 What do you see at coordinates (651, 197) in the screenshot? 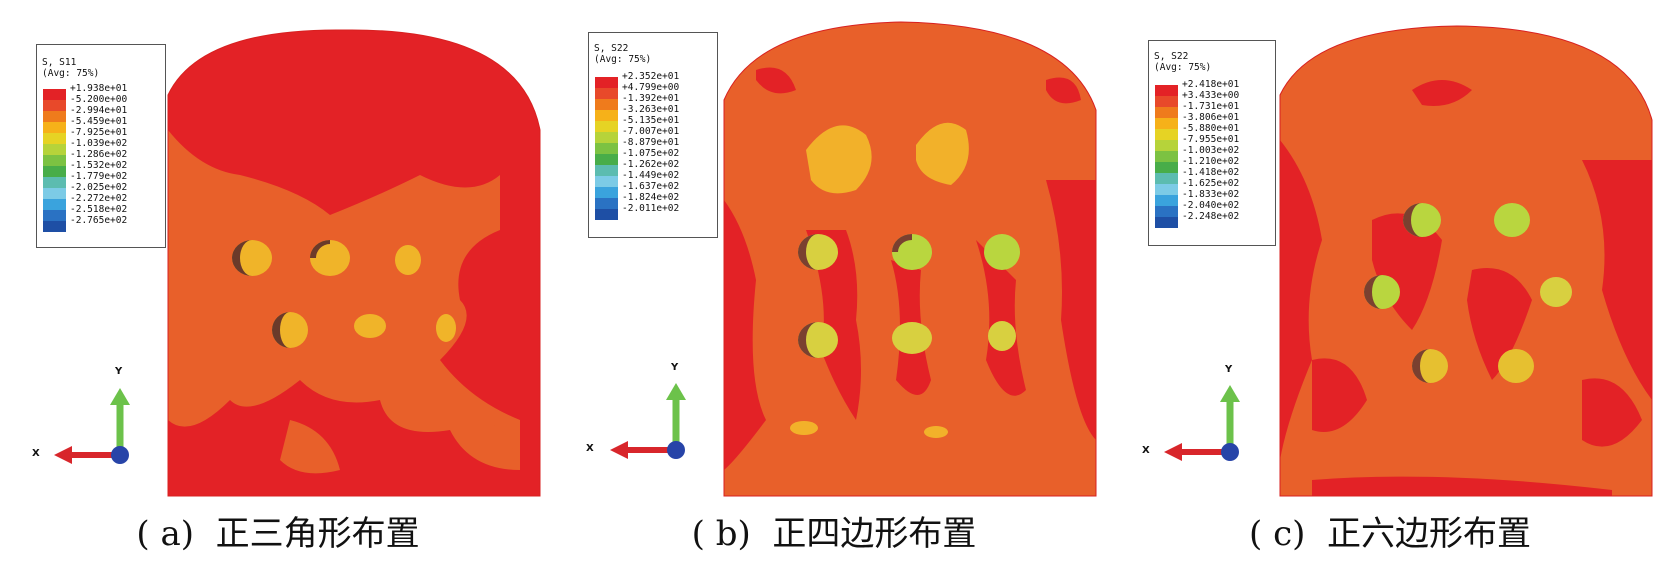
I see `legend-value: -1.824e+02` at bounding box center [651, 197].